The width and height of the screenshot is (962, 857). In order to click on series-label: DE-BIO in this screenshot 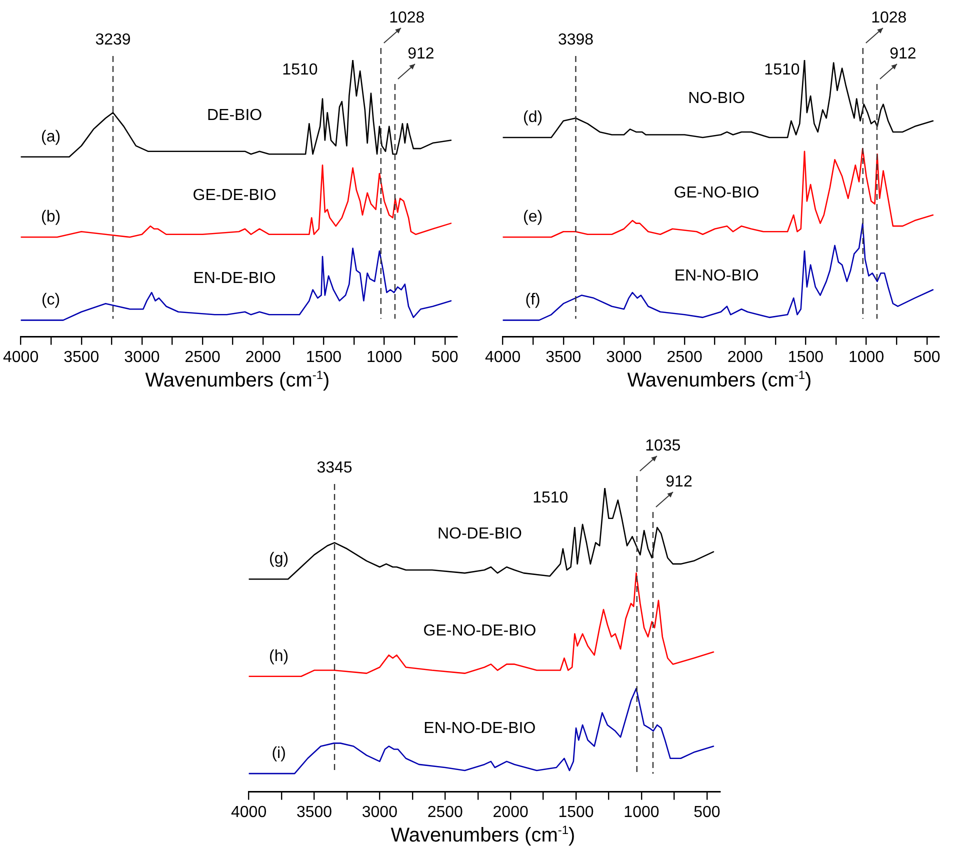, I will do `click(234, 115)`.